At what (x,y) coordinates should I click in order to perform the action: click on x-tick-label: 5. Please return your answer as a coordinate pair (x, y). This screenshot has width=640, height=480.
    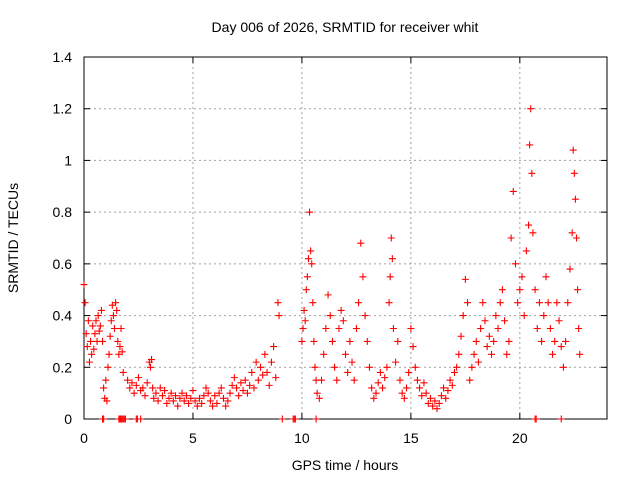
    Looking at the image, I should click on (193, 438).